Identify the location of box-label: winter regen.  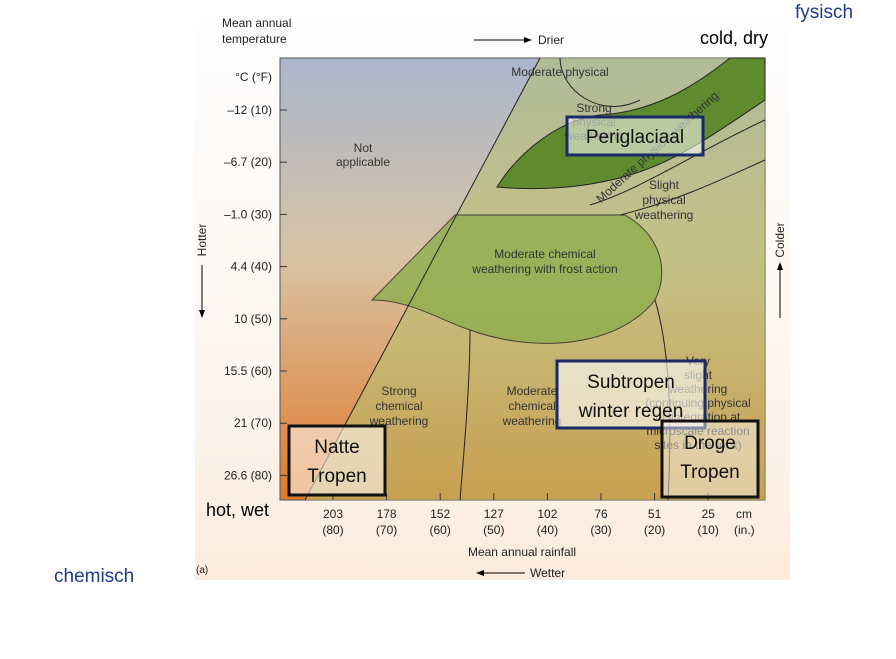
(631, 411).